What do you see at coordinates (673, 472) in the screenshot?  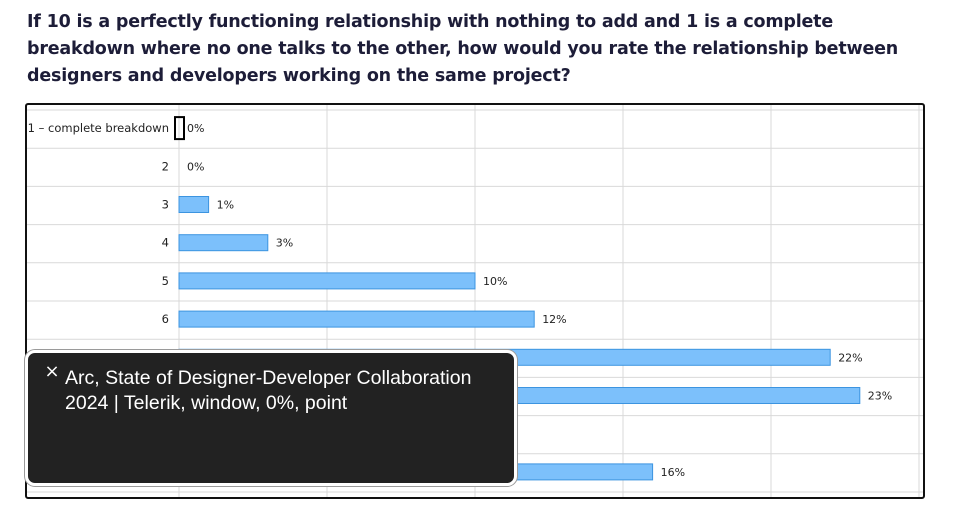 I see `data-label: 16%` at bounding box center [673, 472].